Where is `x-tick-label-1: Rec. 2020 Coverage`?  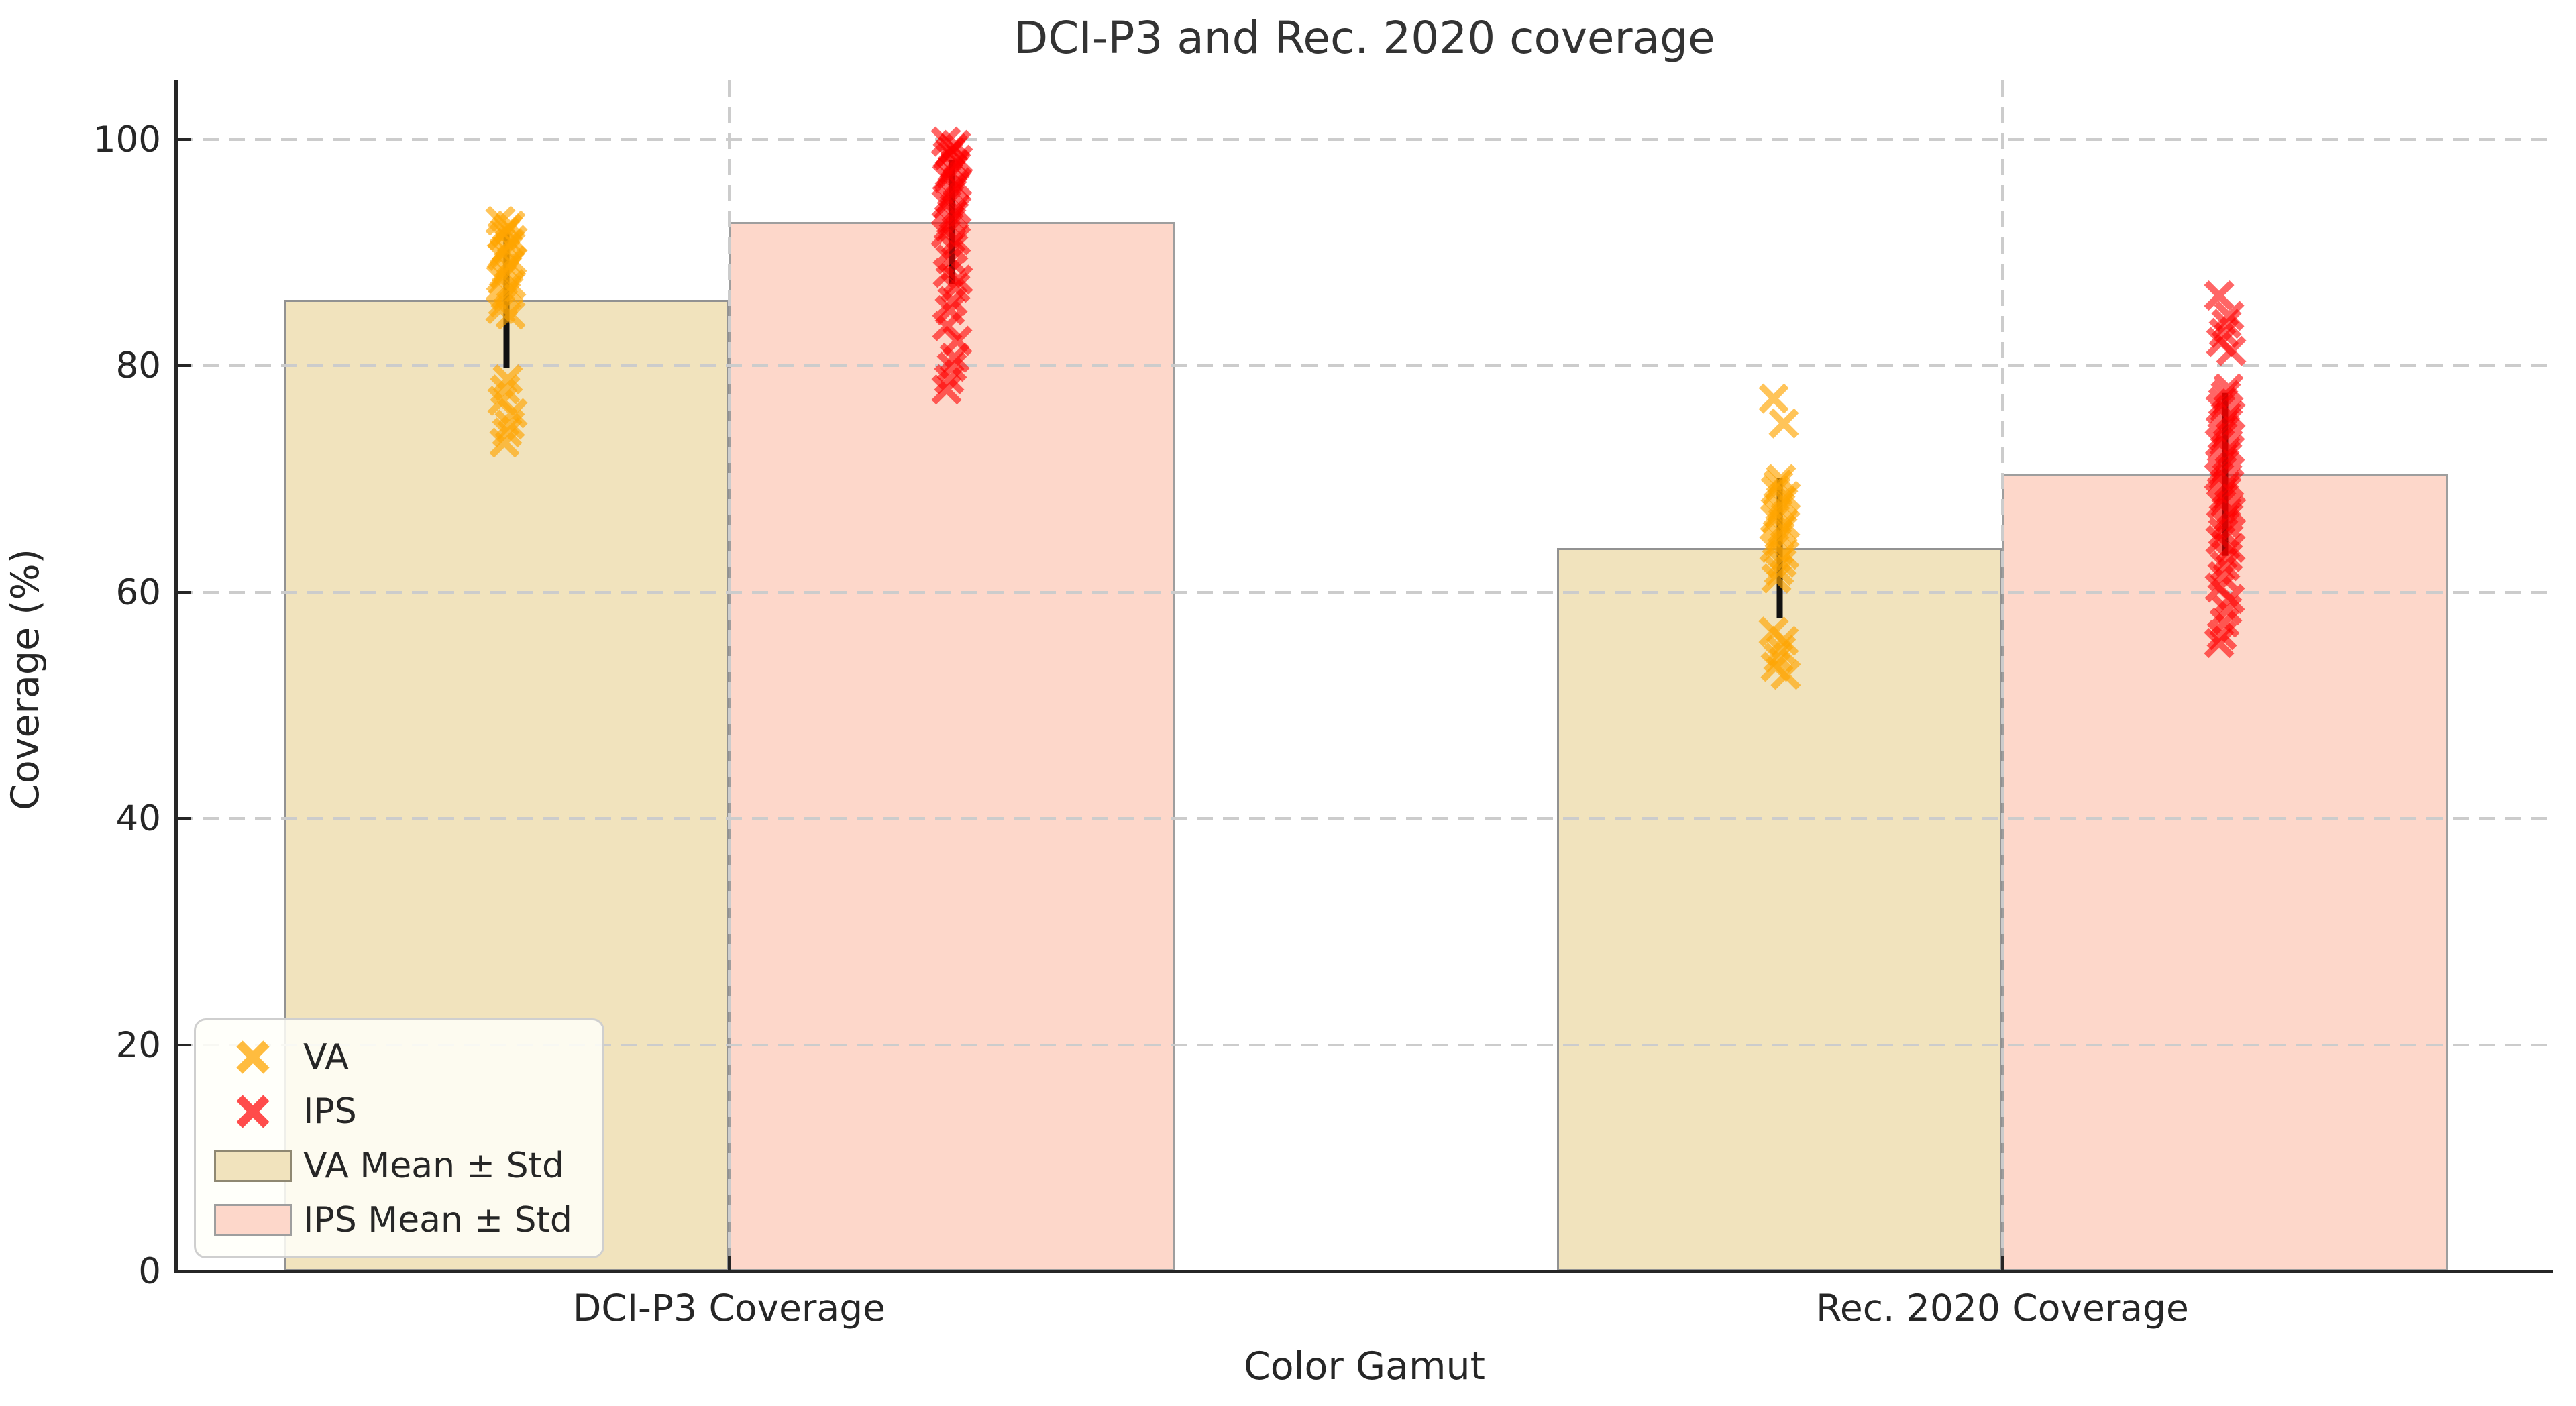 x-tick-label-1: Rec. 2020 Coverage is located at coordinates (2002, 1308).